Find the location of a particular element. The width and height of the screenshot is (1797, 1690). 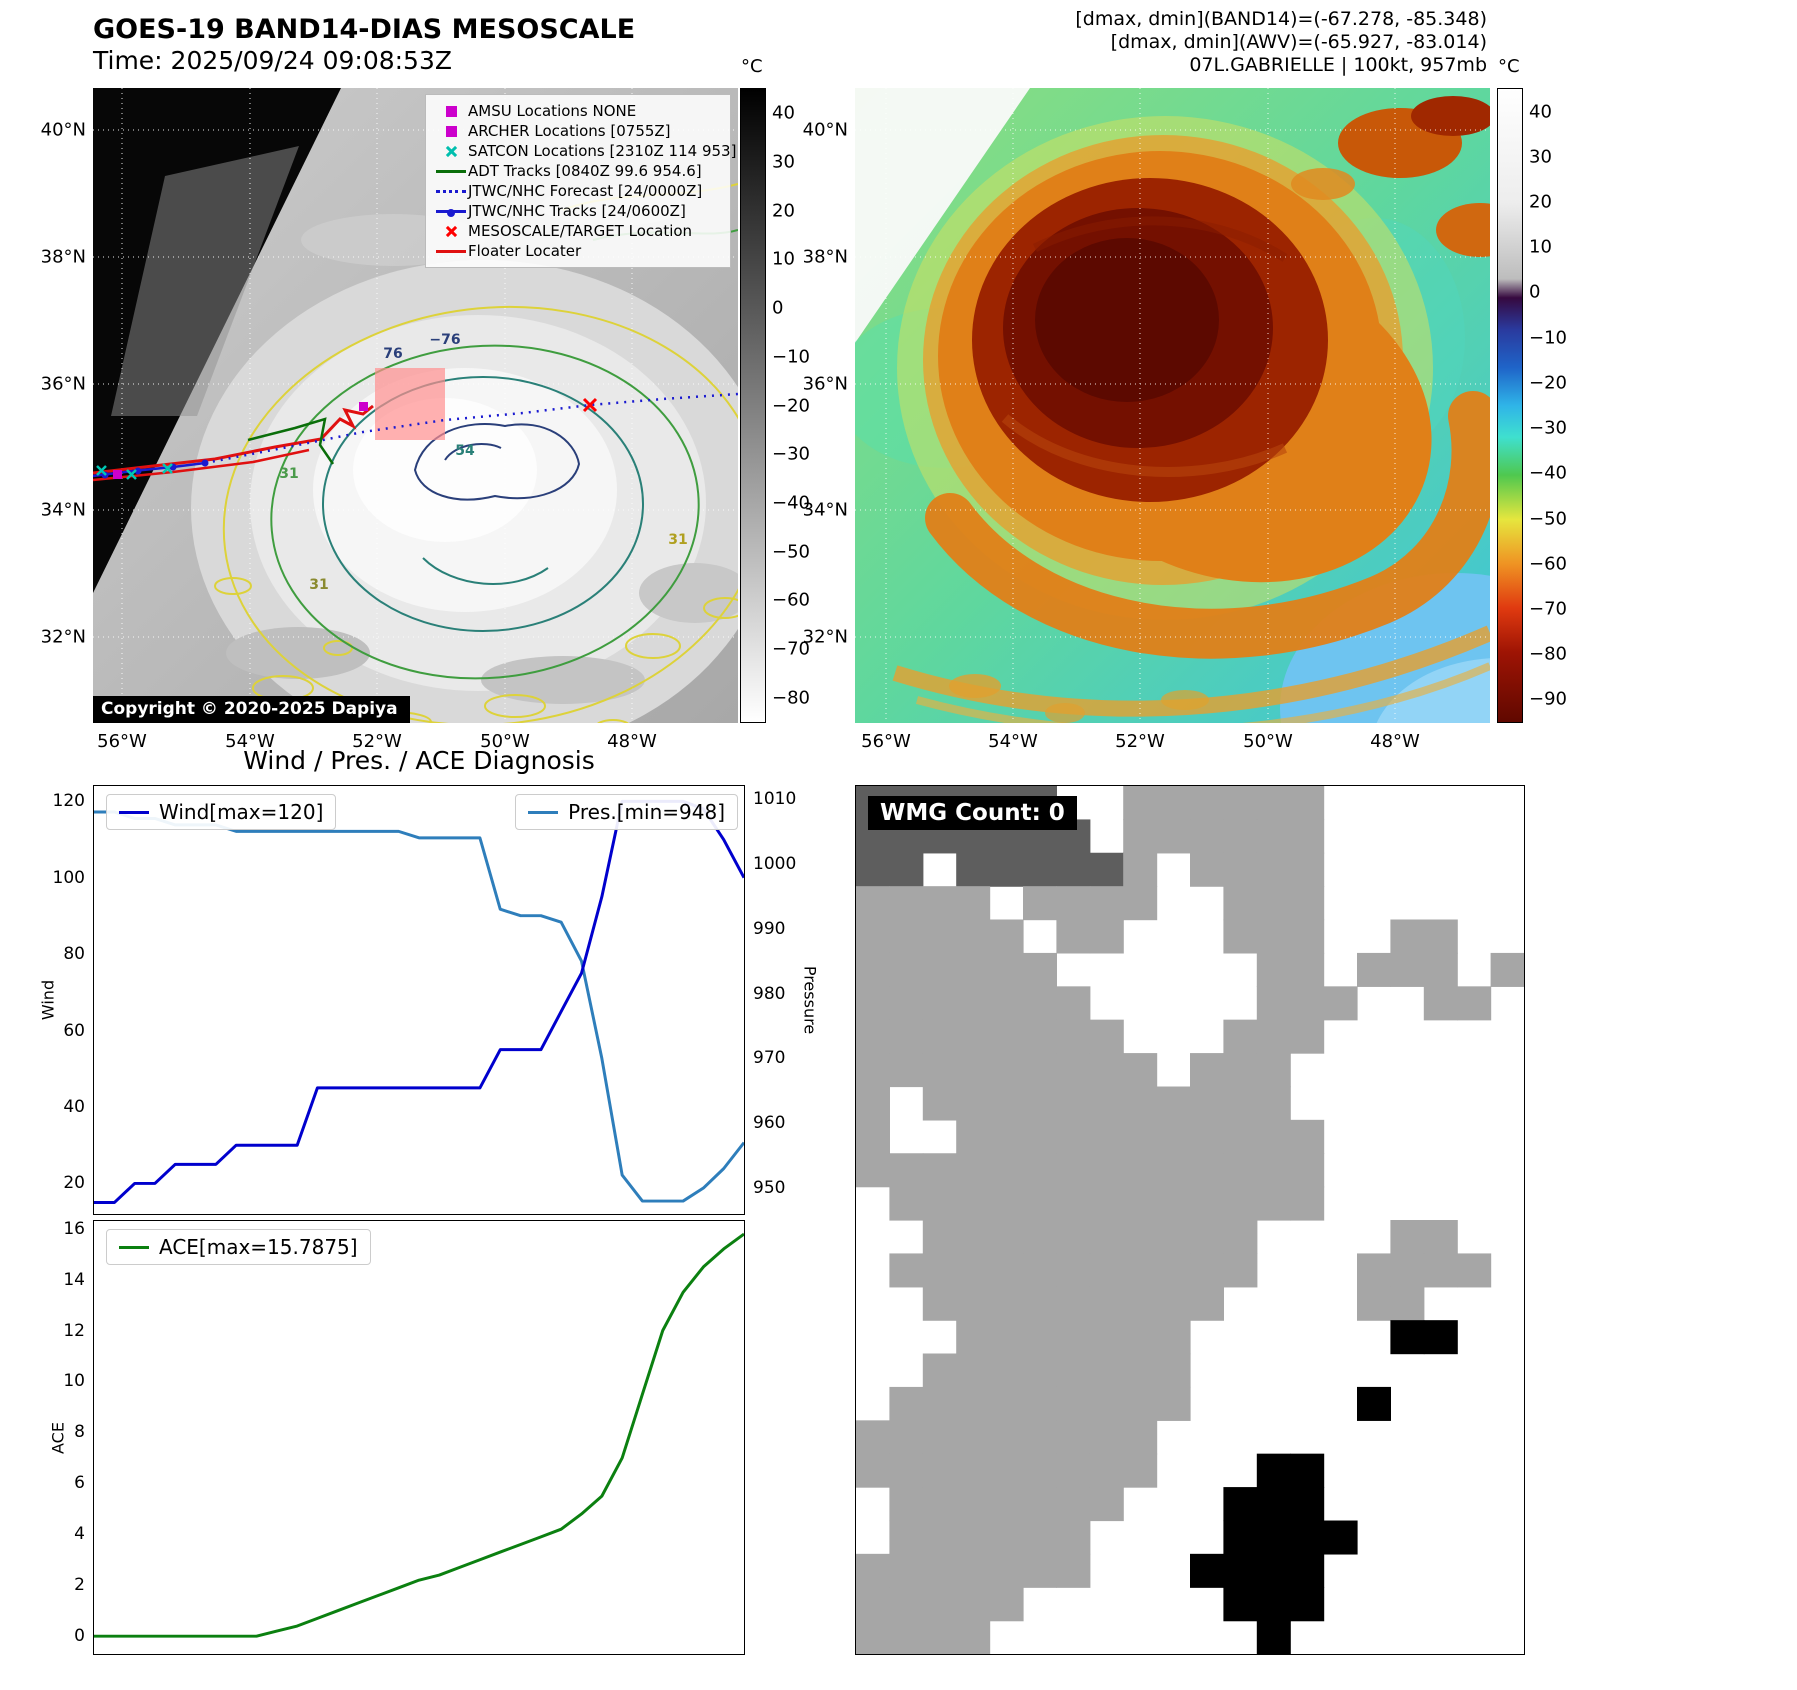

colorbar-tick-label: −60 is located at coordinates (1548, 564).